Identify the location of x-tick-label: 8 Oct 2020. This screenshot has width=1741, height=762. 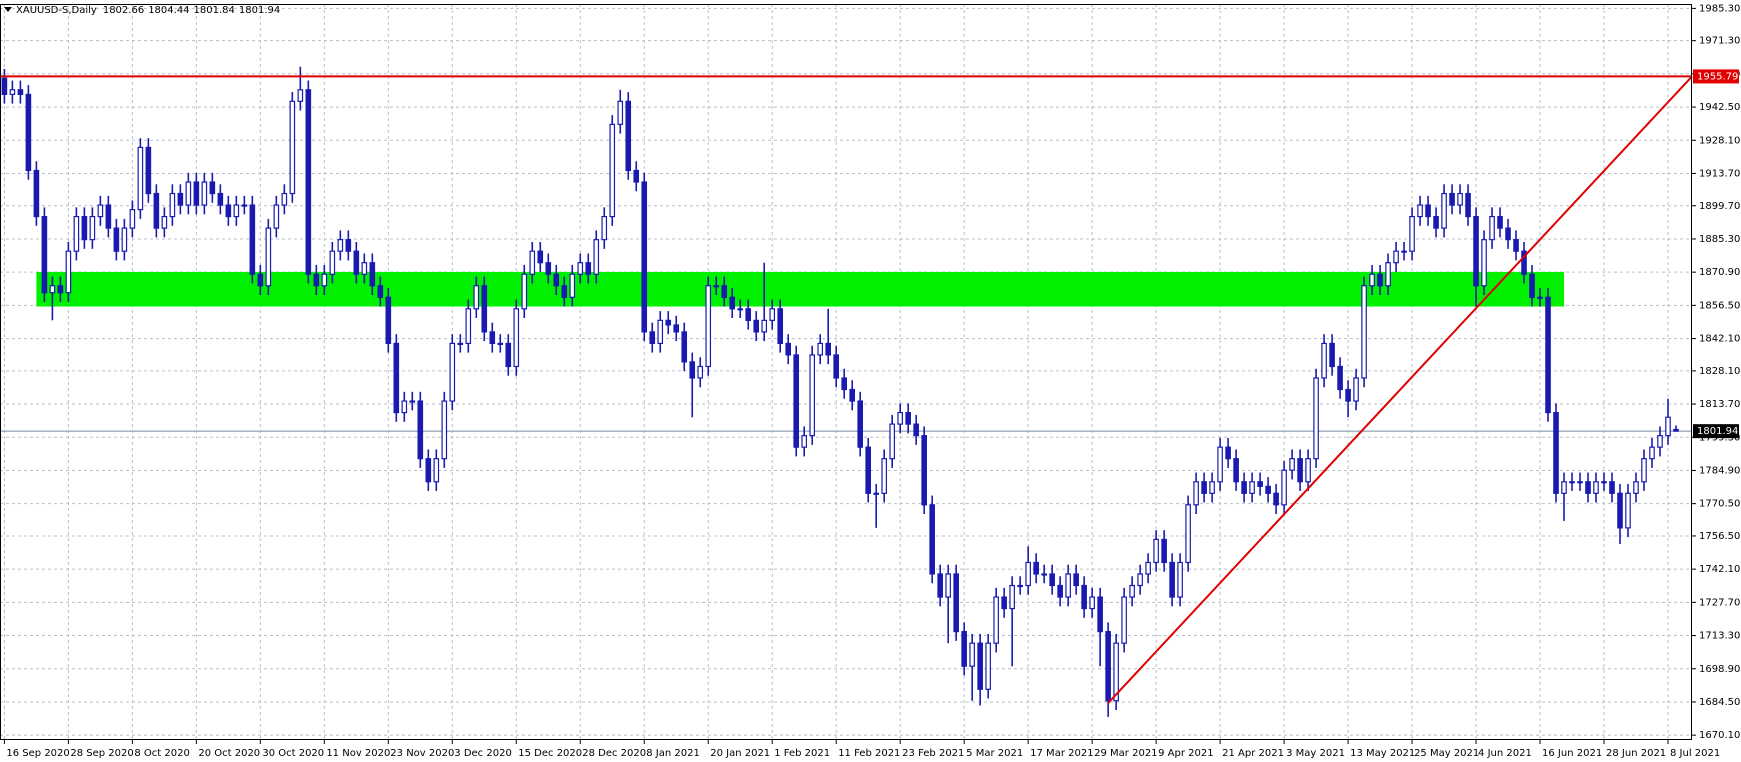
(161, 753).